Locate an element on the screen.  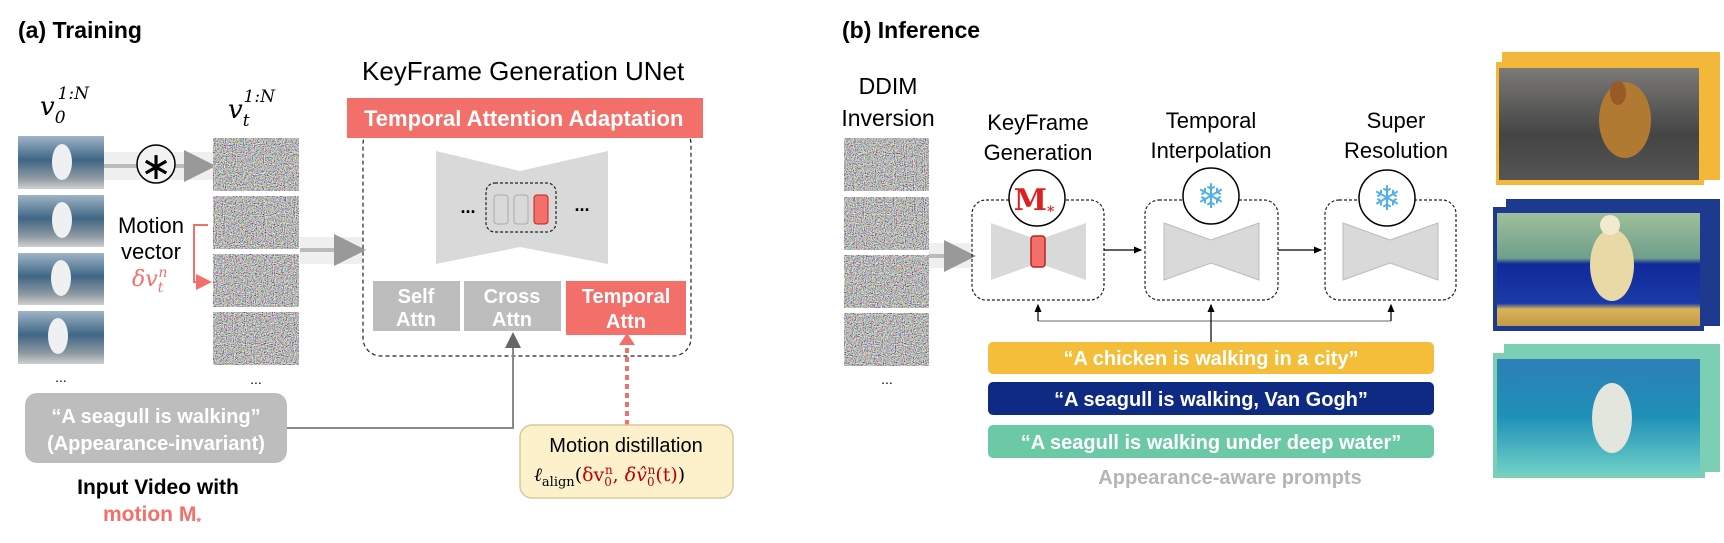
attention-block-self: Self Attn is located at coordinates (416, 306).